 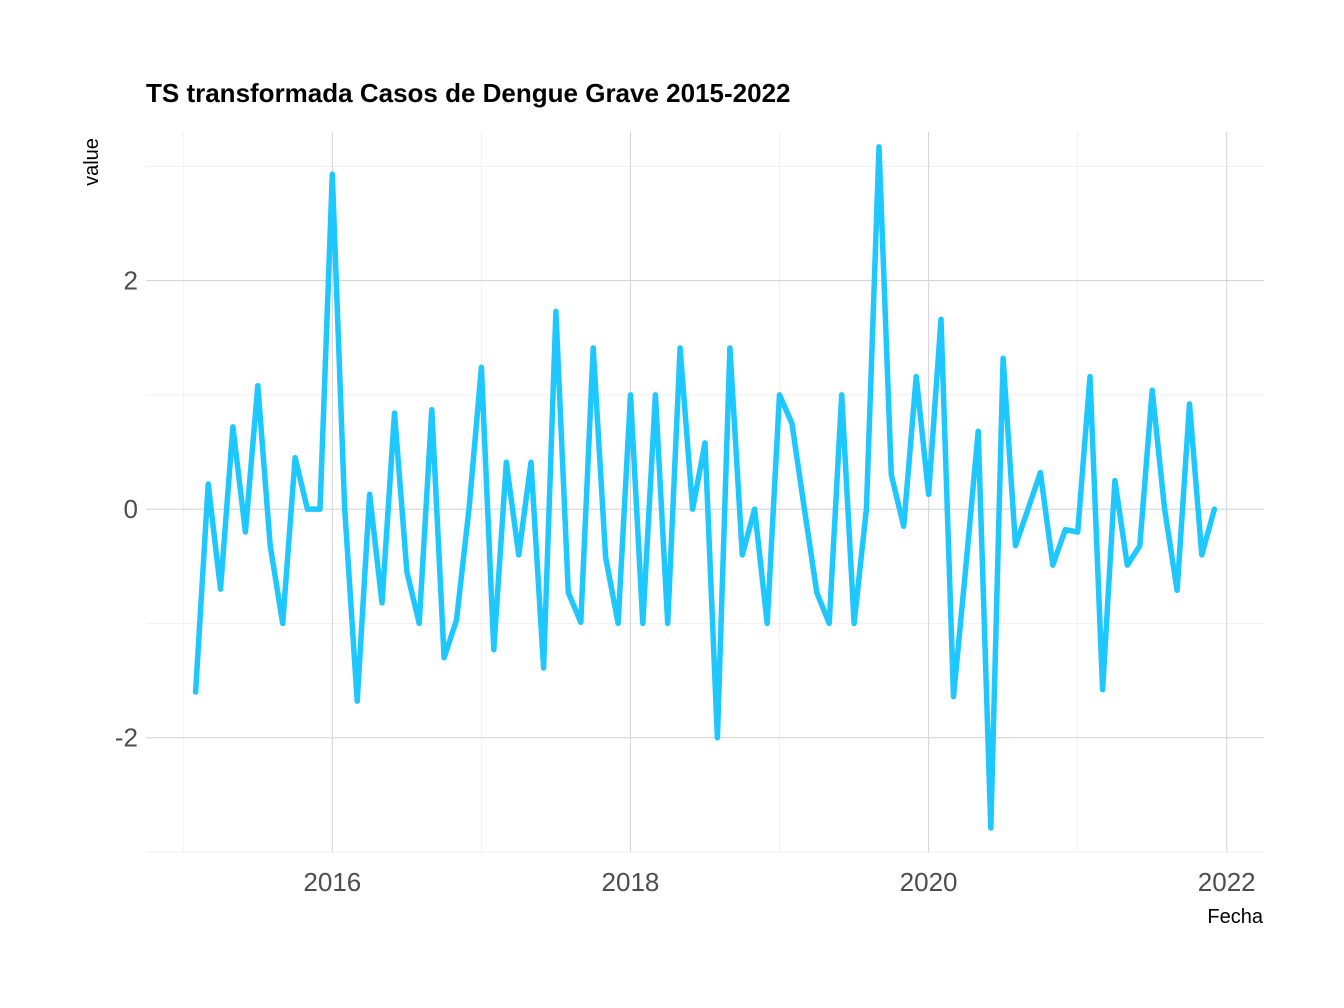 I want to click on x-tick-label: 2020, so click(x=929, y=882).